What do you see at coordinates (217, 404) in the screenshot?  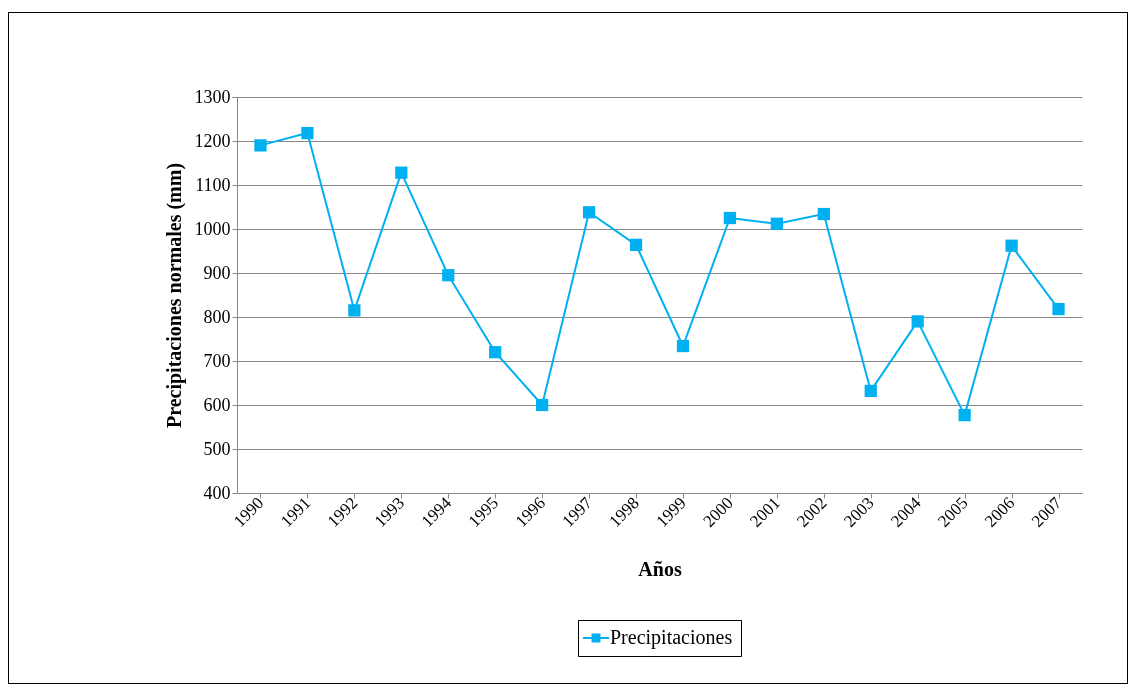 I see `y-tick-label: 600` at bounding box center [217, 404].